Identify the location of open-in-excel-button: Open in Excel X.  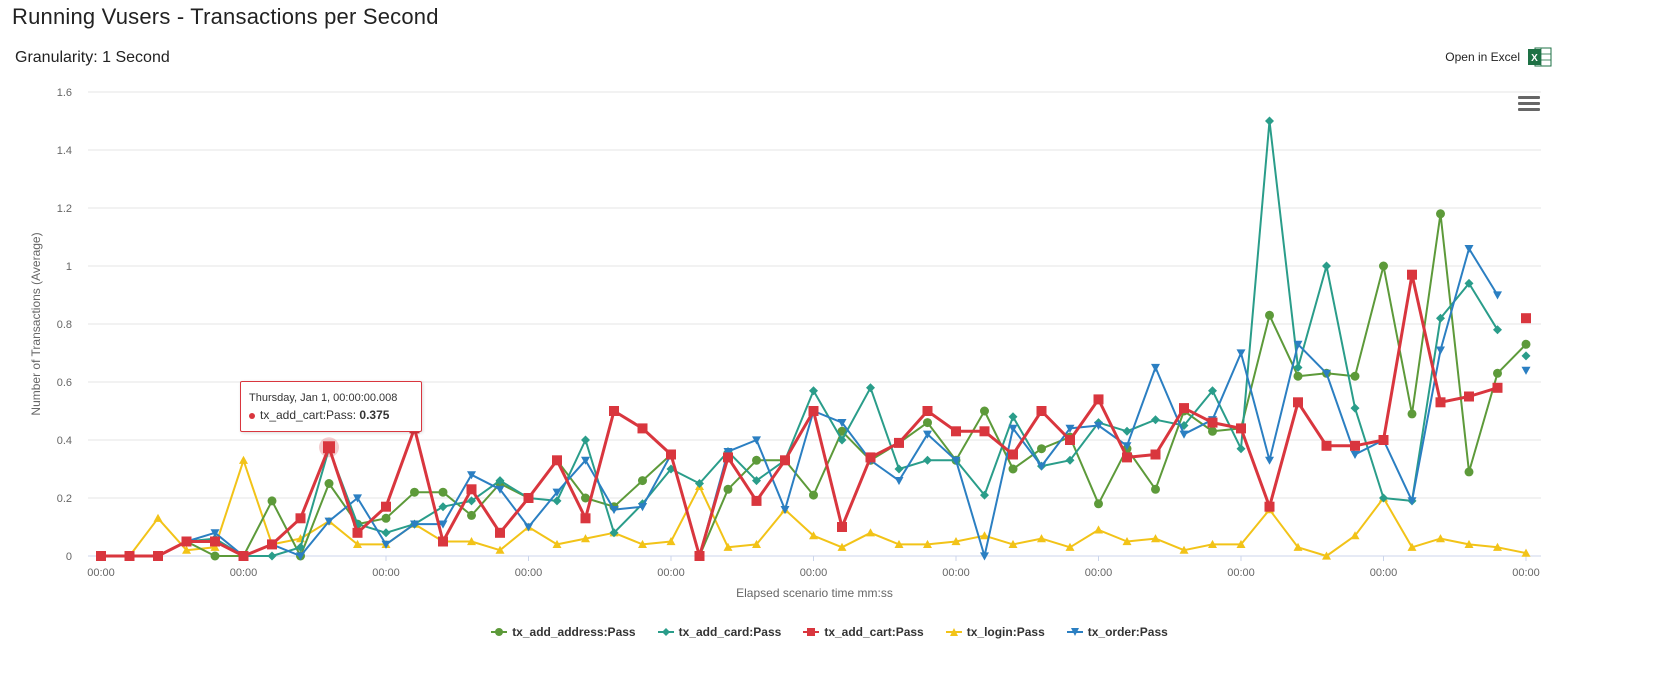
(1498, 57).